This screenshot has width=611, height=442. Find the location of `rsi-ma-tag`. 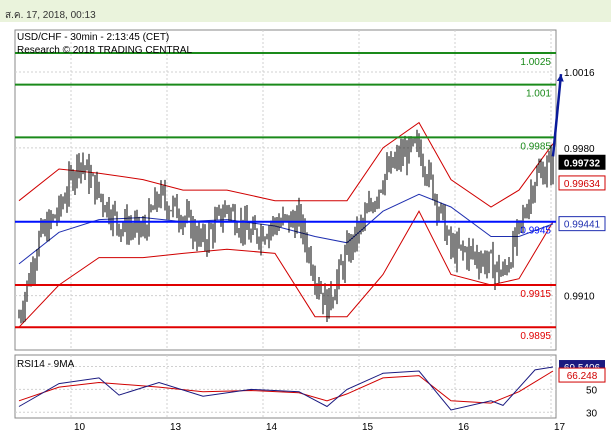

rsi-ma-tag is located at coordinates (582, 375).